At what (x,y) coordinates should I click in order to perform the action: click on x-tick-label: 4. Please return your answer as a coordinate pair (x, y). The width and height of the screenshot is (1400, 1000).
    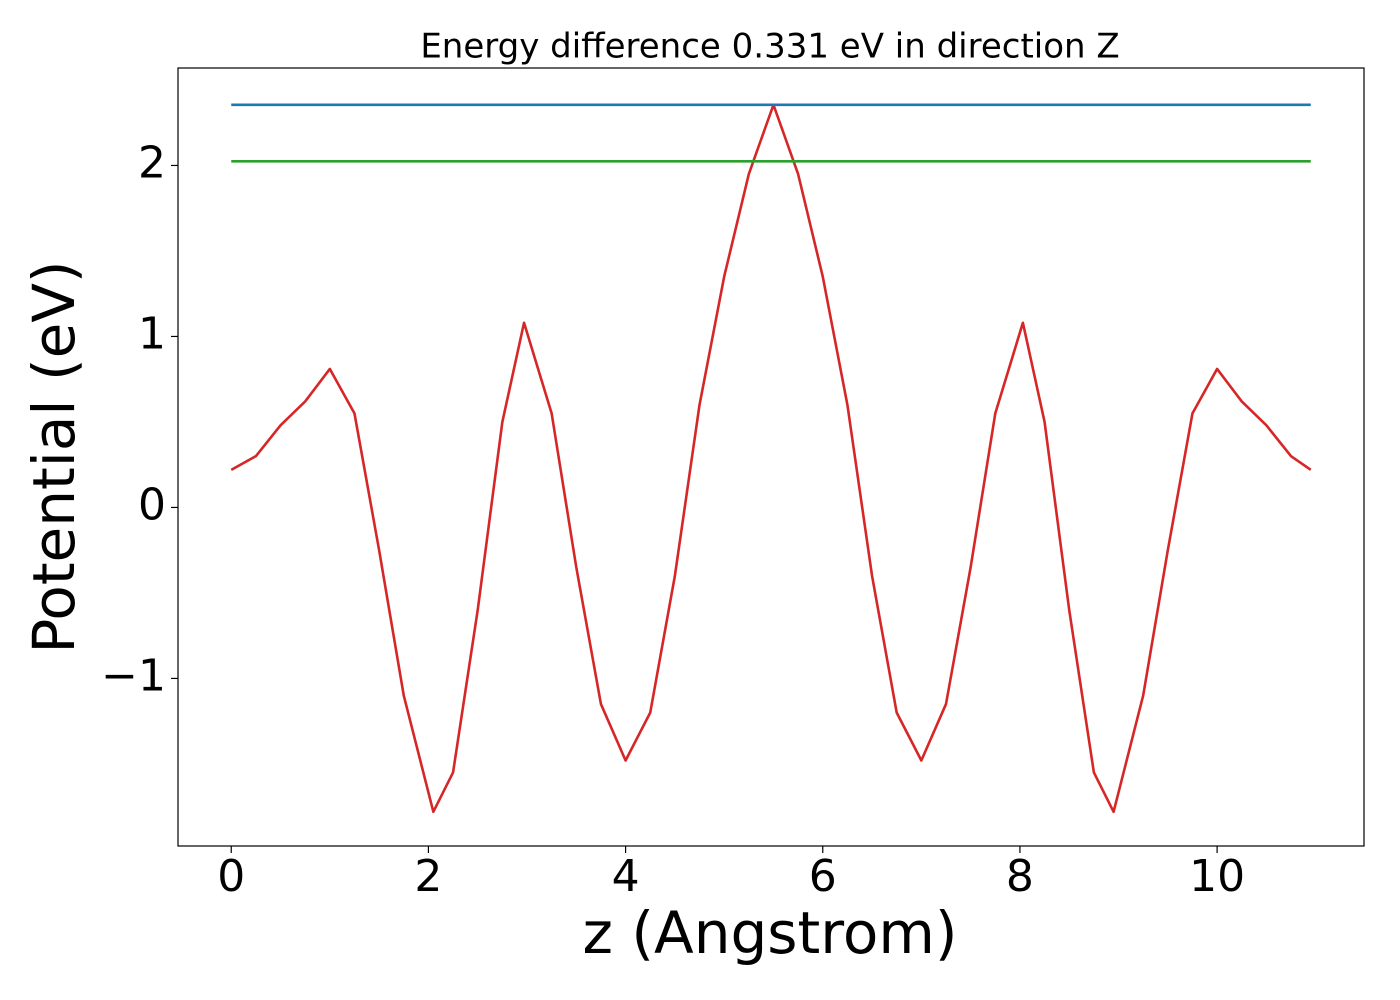
    Looking at the image, I should click on (626, 876).